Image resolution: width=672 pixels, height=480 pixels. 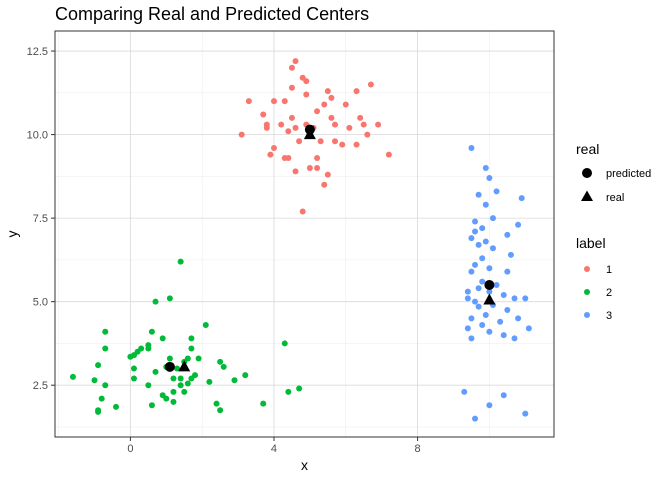 What do you see at coordinates (274, 449) in the screenshot?
I see `x-tick-label: 4` at bounding box center [274, 449].